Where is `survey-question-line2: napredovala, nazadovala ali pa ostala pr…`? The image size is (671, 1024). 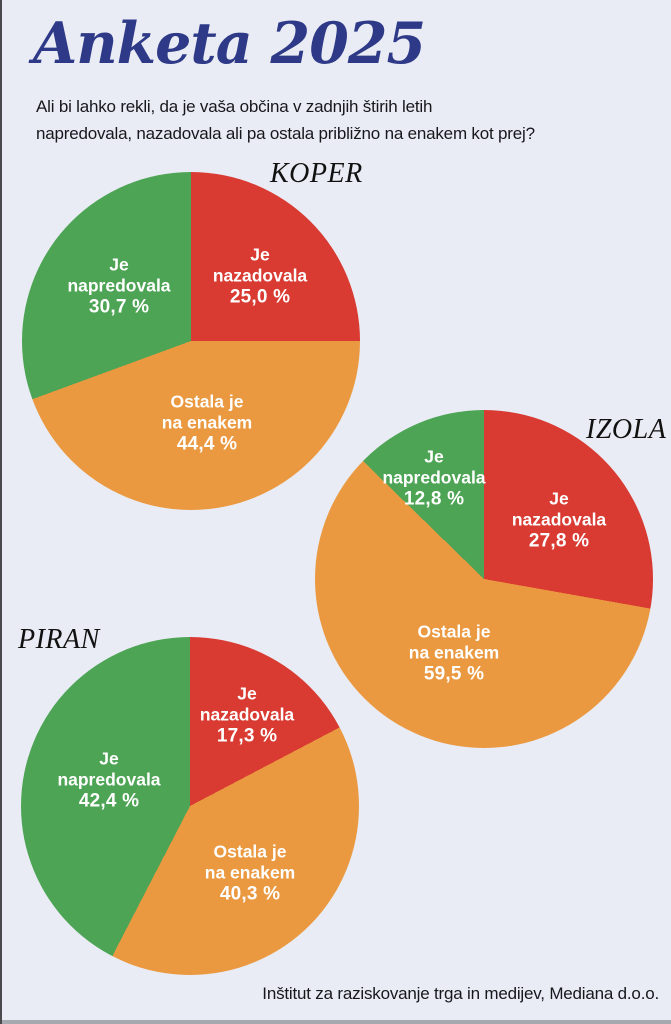
survey-question-line2: napredovala, nazadovala ali pa ostala pr… is located at coordinates (285, 133).